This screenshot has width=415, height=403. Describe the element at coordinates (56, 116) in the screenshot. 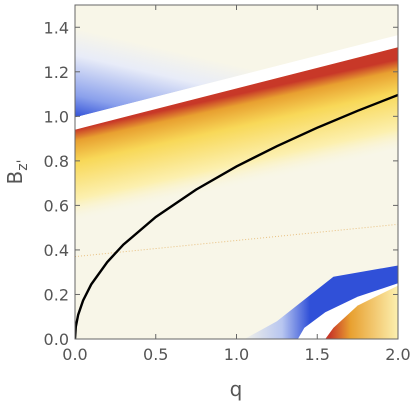

I see `y-tick-label: 1.0` at that location.